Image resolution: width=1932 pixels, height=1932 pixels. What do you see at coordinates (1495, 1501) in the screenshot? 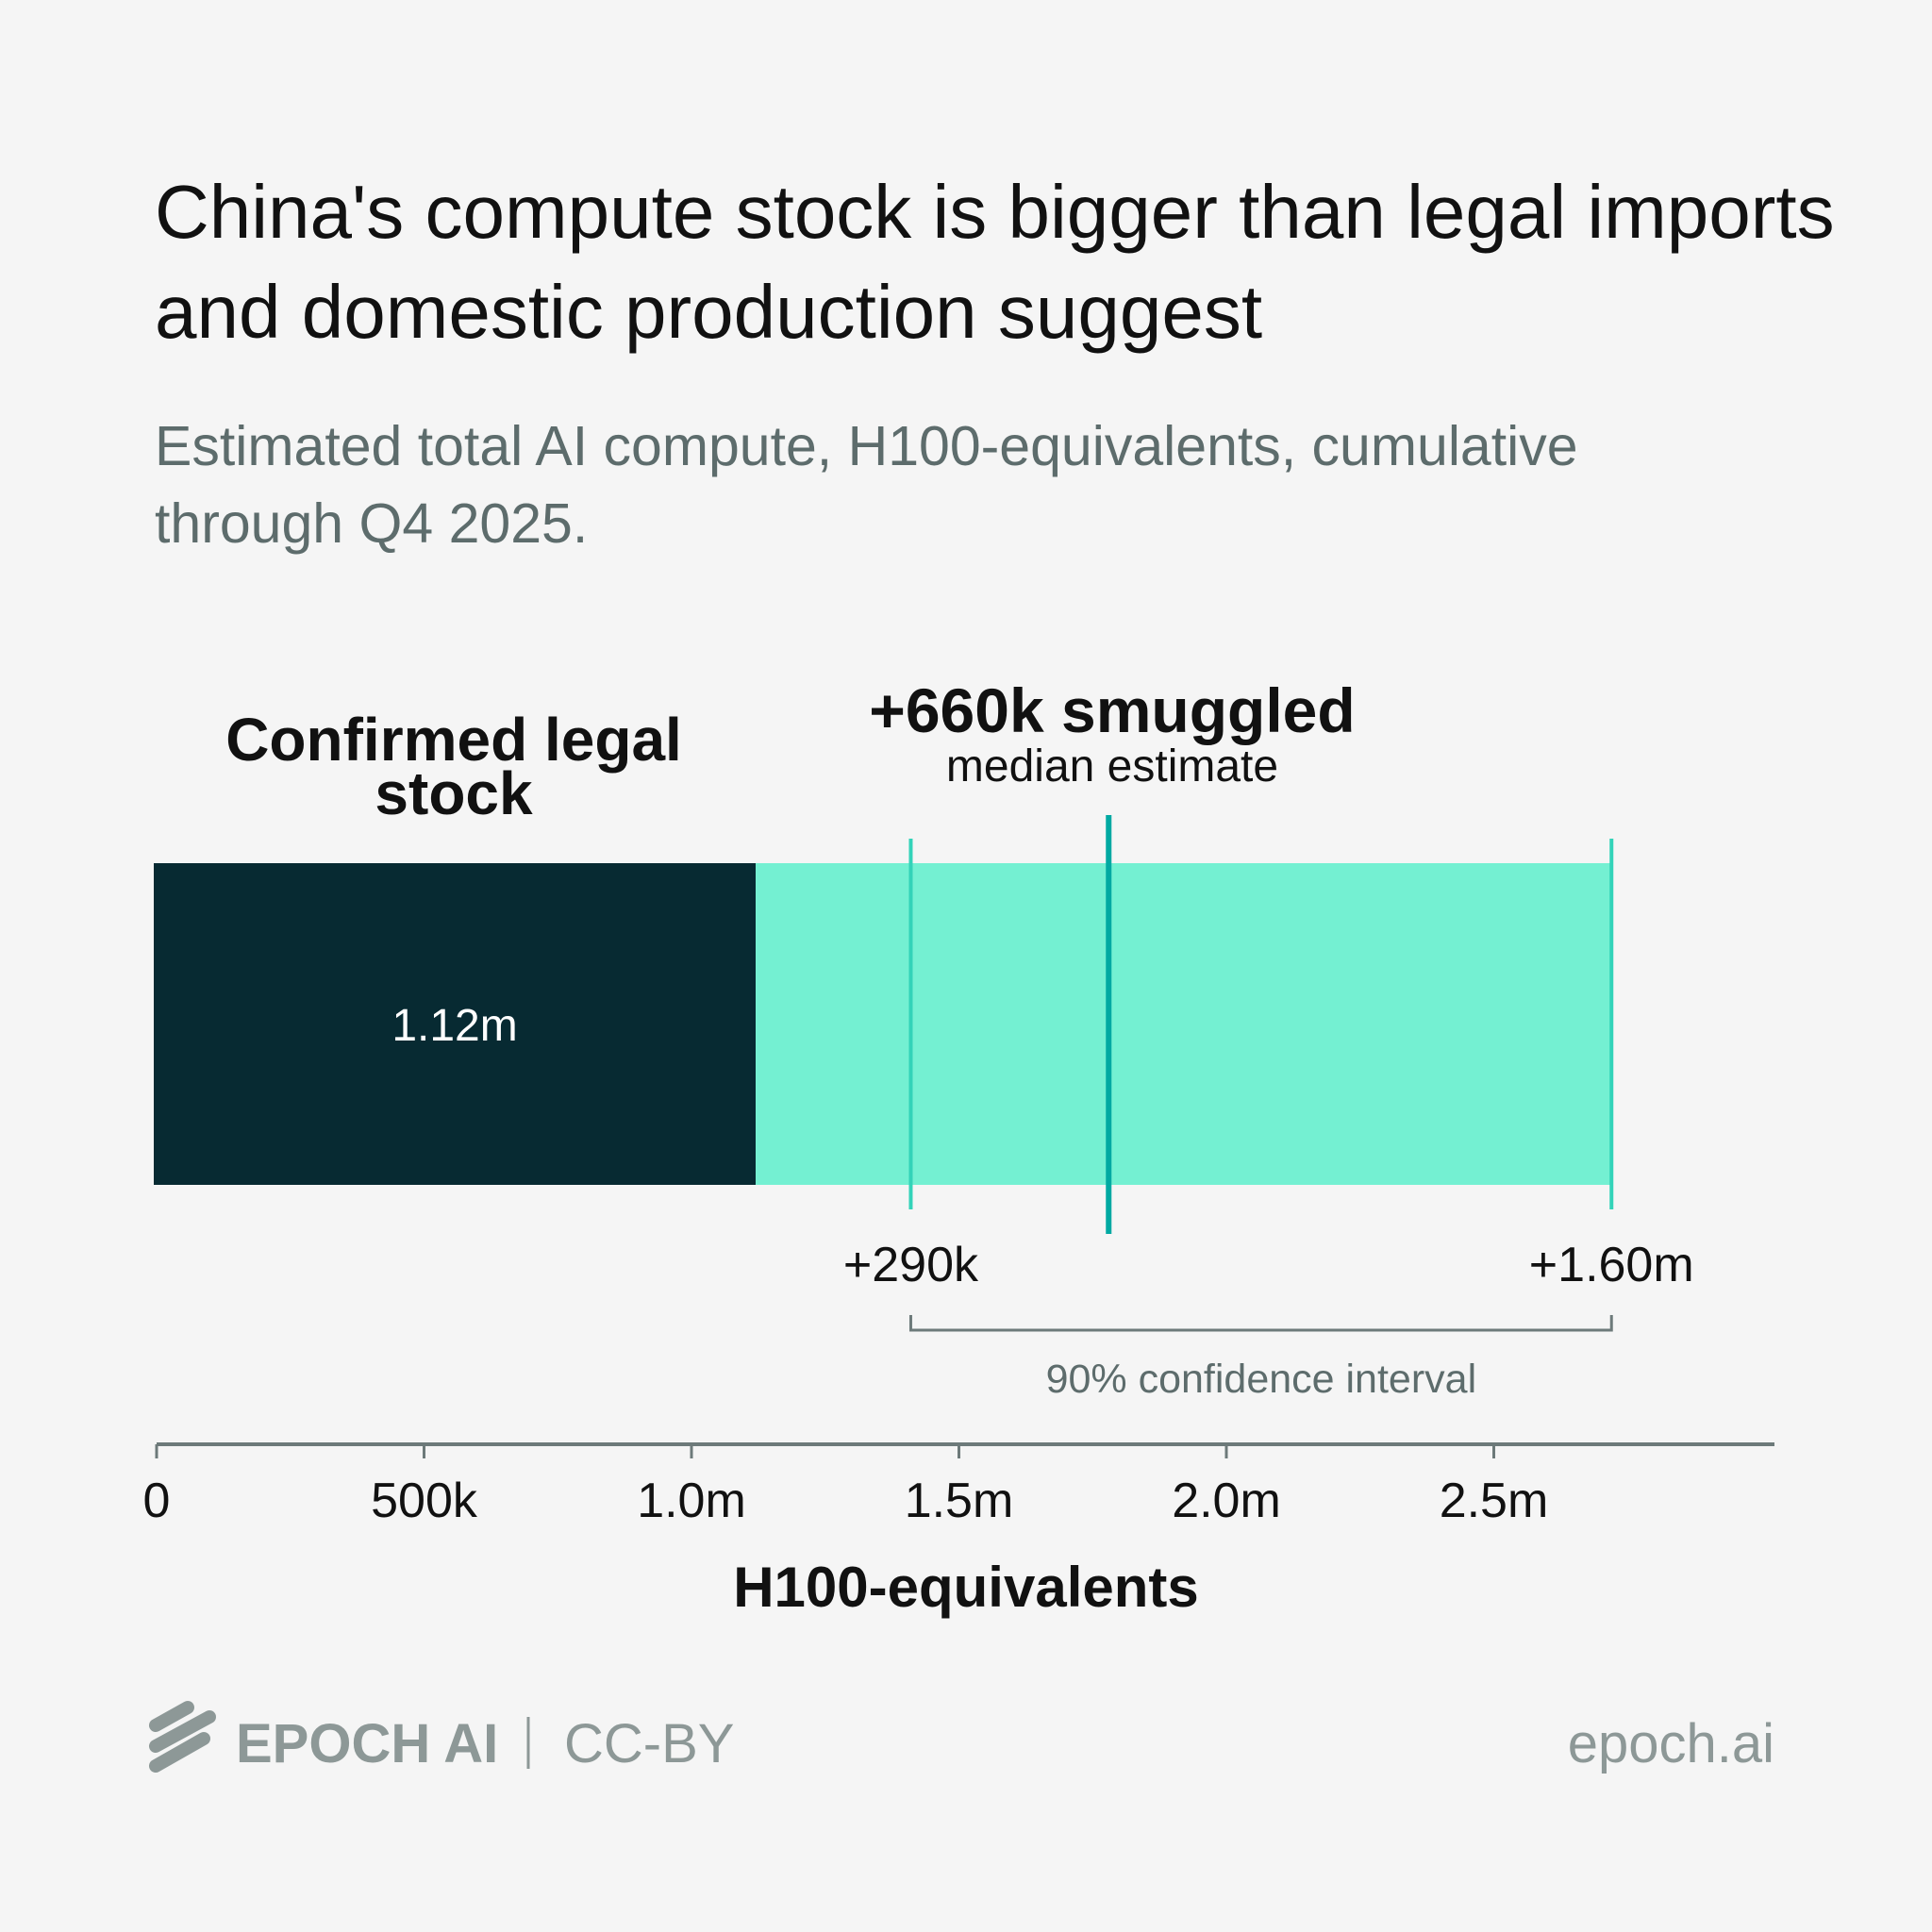
I see `x-tick-label: 2.5m` at bounding box center [1495, 1501].